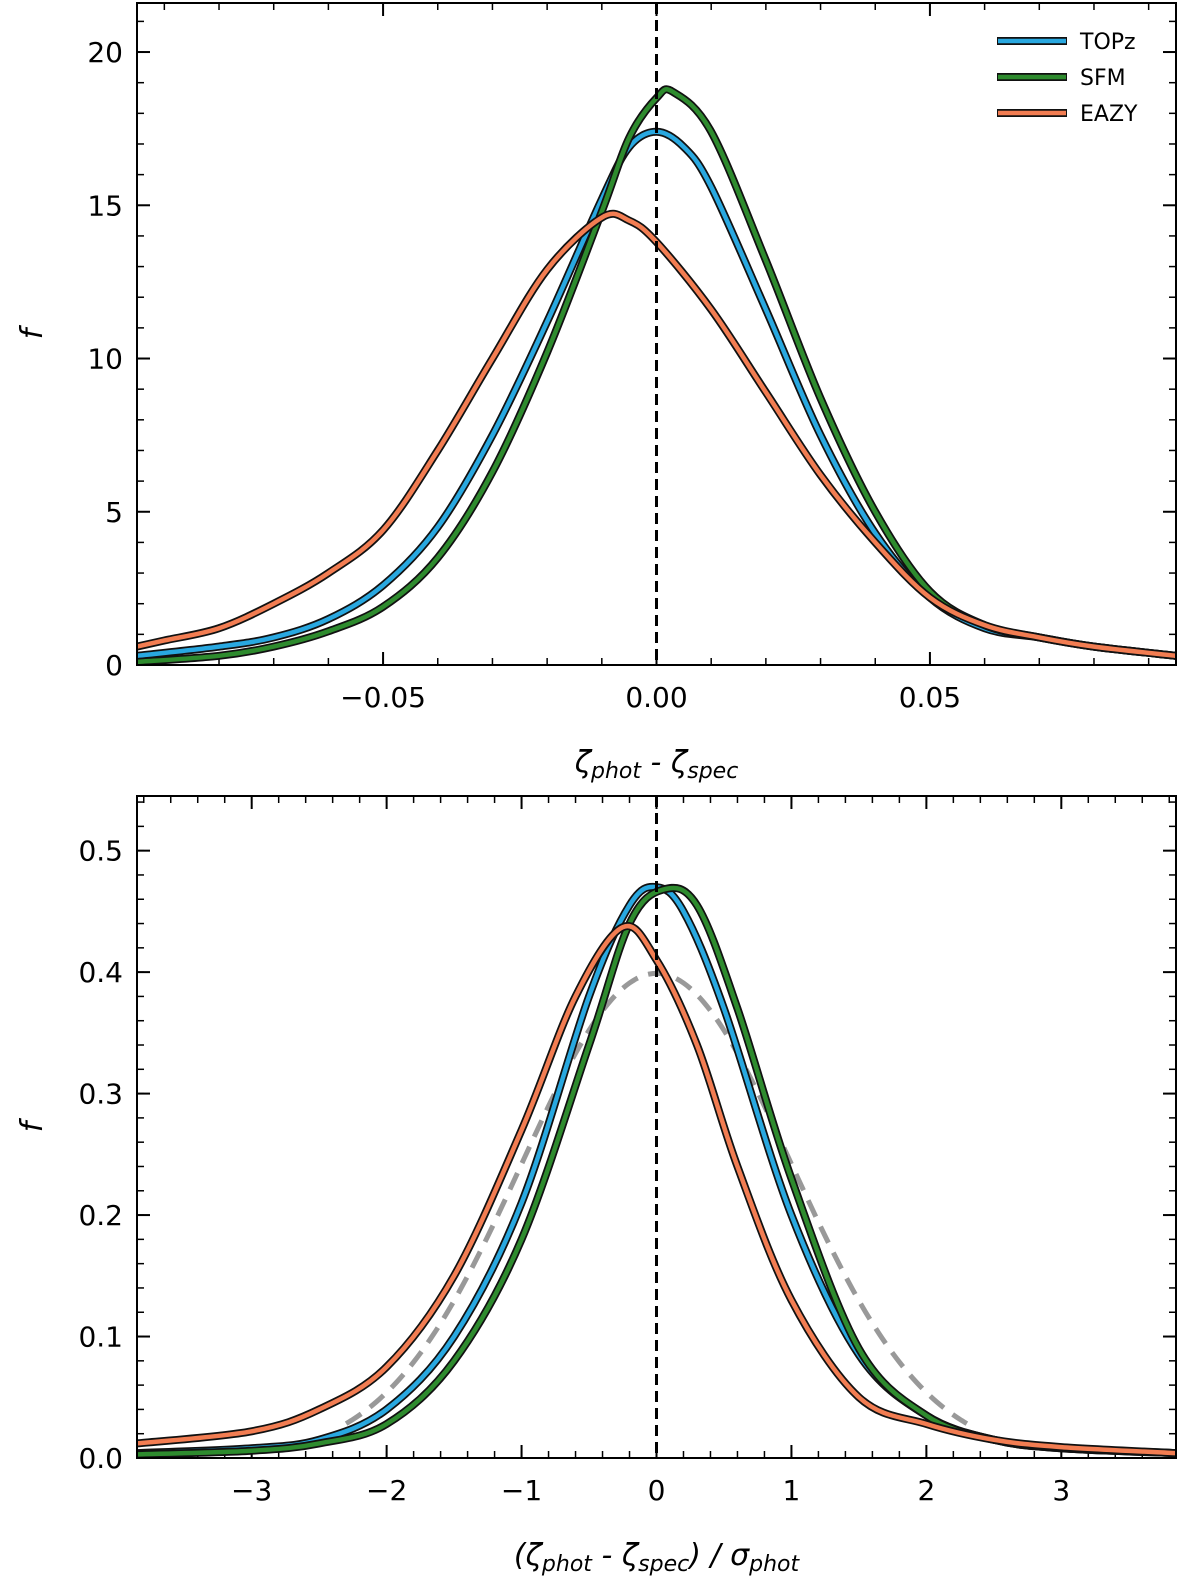 The image size is (1200, 1594). I want to click on y-tick-label: 5, so click(114, 512).